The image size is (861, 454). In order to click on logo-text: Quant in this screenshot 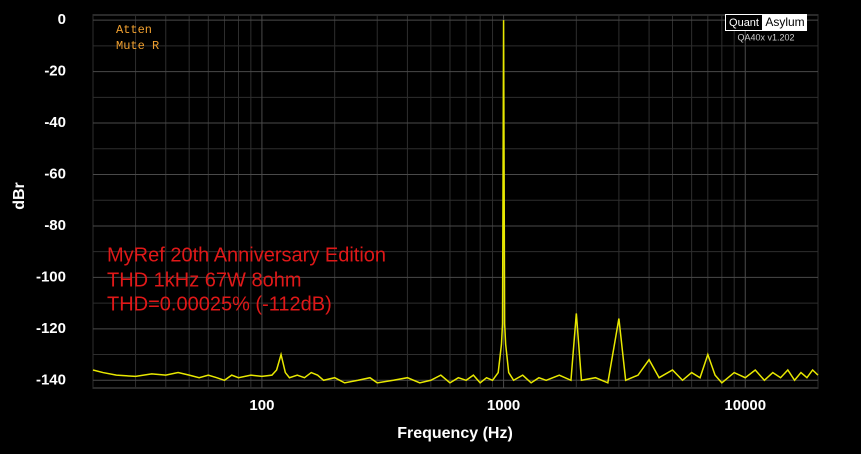, I will do `click(744, 23)`.